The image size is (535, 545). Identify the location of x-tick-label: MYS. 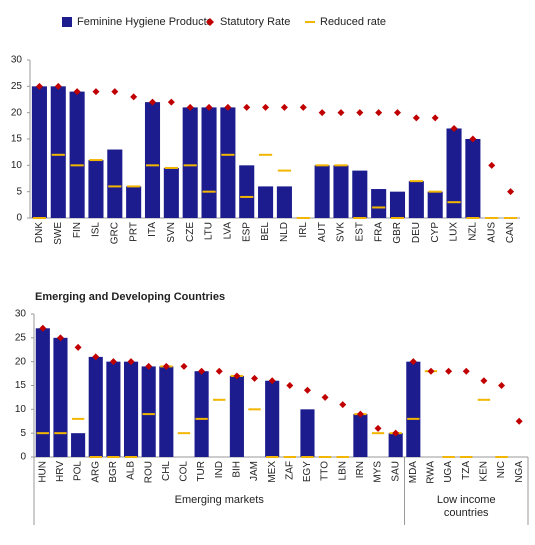
(378, 472).